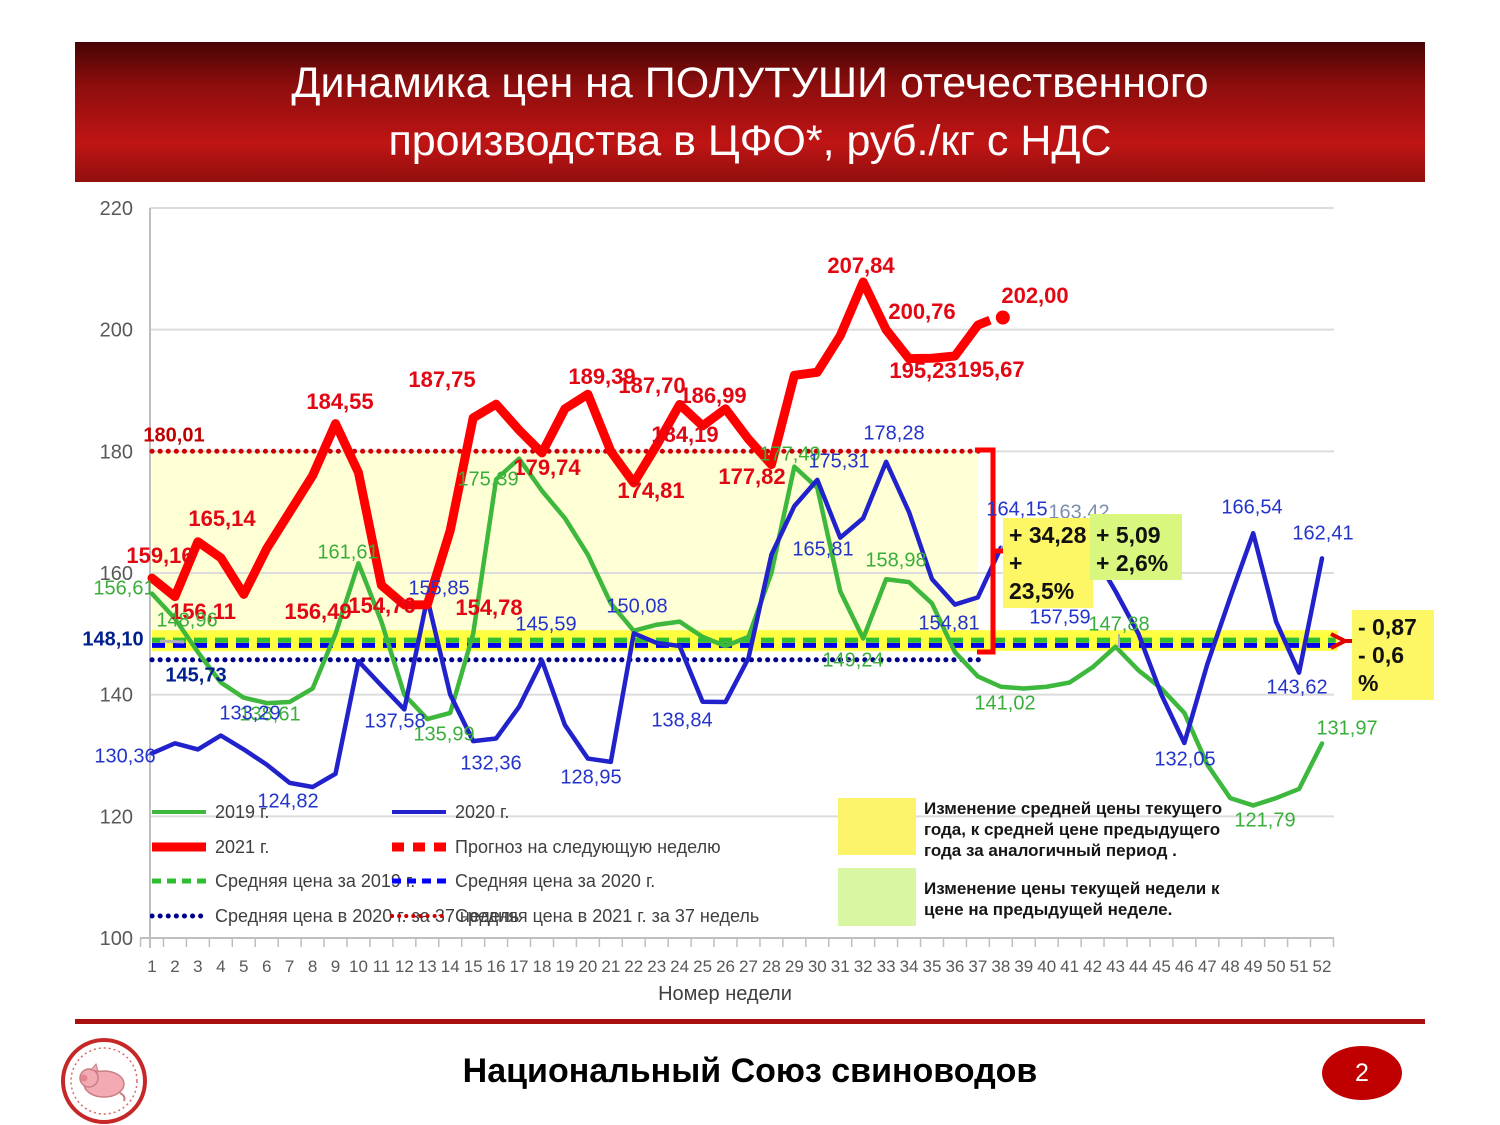 The width and height of the screenshot is (1500, 1125). I want to click on data-label: 156,49, so click(318, 611).